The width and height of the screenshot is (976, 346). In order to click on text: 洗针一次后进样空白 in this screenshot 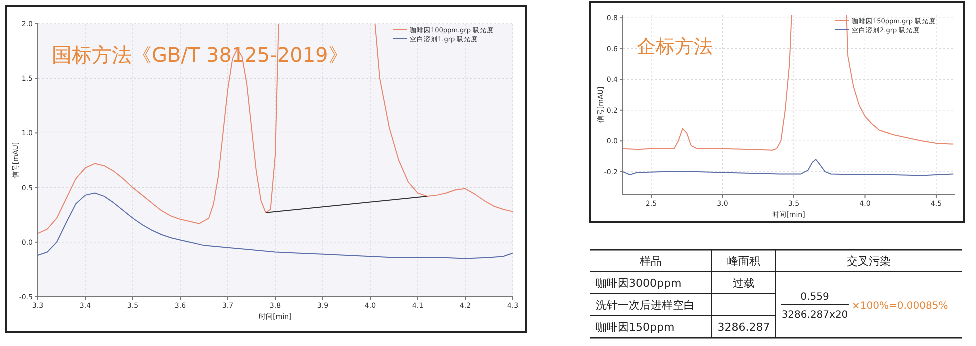, I will do `click(645, 305)`.